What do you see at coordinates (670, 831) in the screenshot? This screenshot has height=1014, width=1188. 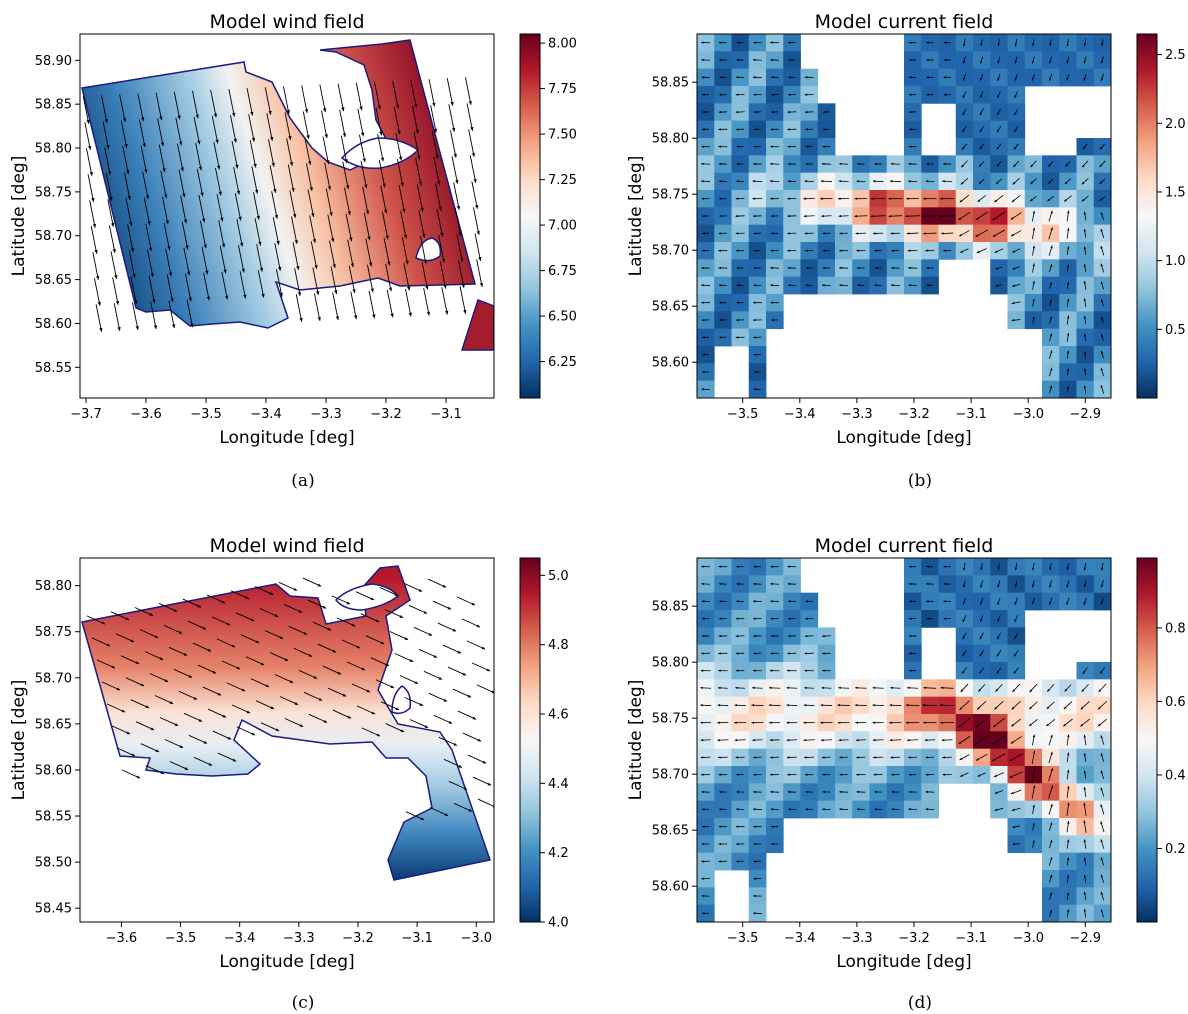 I see `y-tick-label: 58.65` at bounding box center [670, 831].